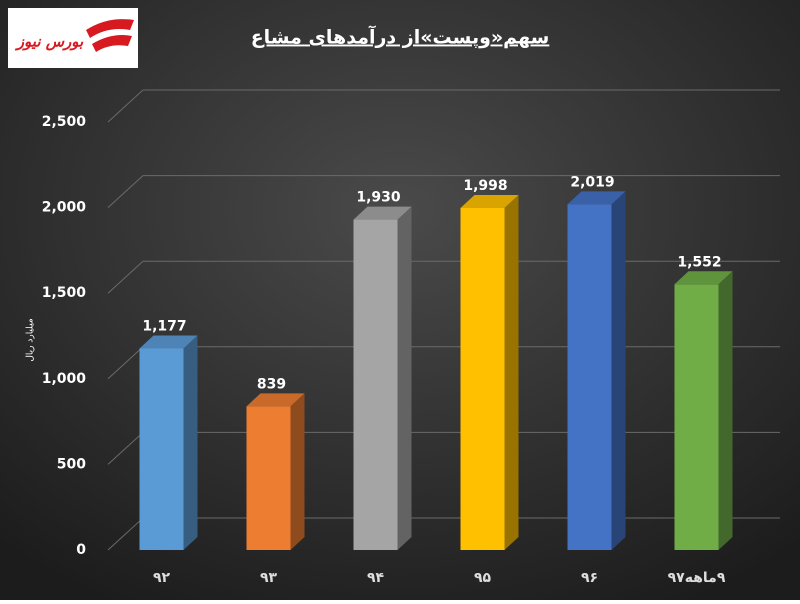 Image resolution: width=800 pixels, height=604 pixels. What do you see at coordinates (271, 384) in the screenshot?
I see `value-label: 839` at bounding box center [271, 384].